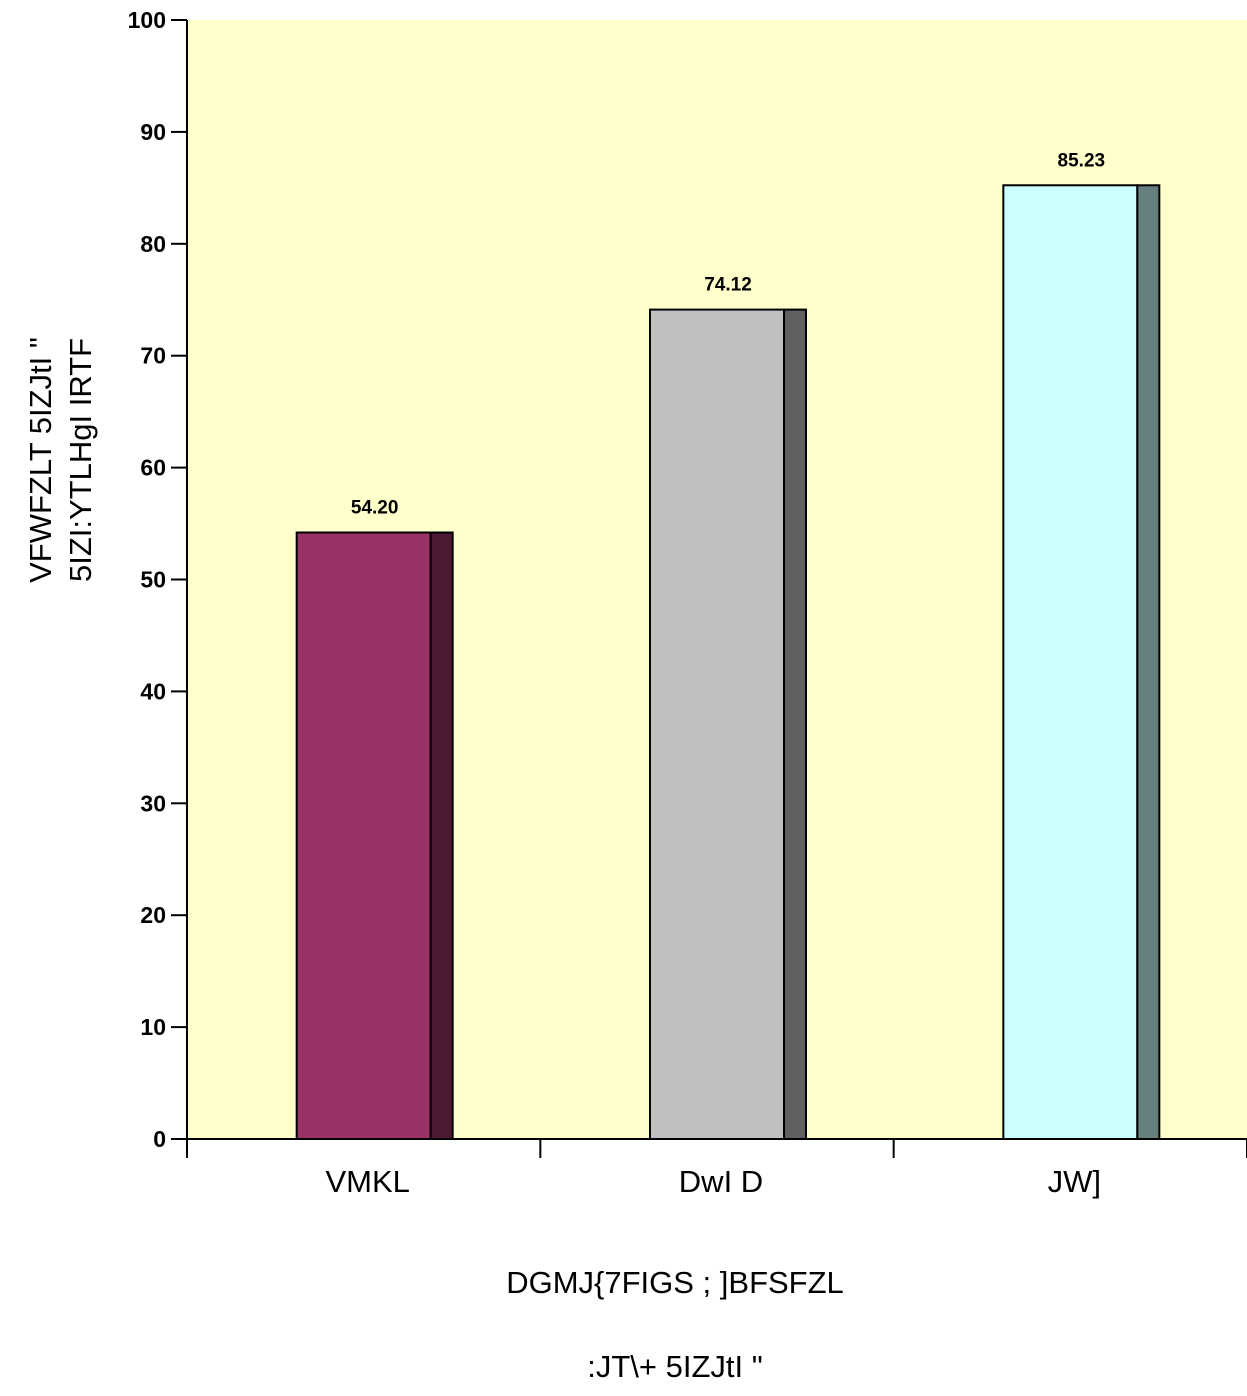  Describe the element at coordinates (728, 285) in the screenshot. I see `data-label-2: 74.12` at that location.